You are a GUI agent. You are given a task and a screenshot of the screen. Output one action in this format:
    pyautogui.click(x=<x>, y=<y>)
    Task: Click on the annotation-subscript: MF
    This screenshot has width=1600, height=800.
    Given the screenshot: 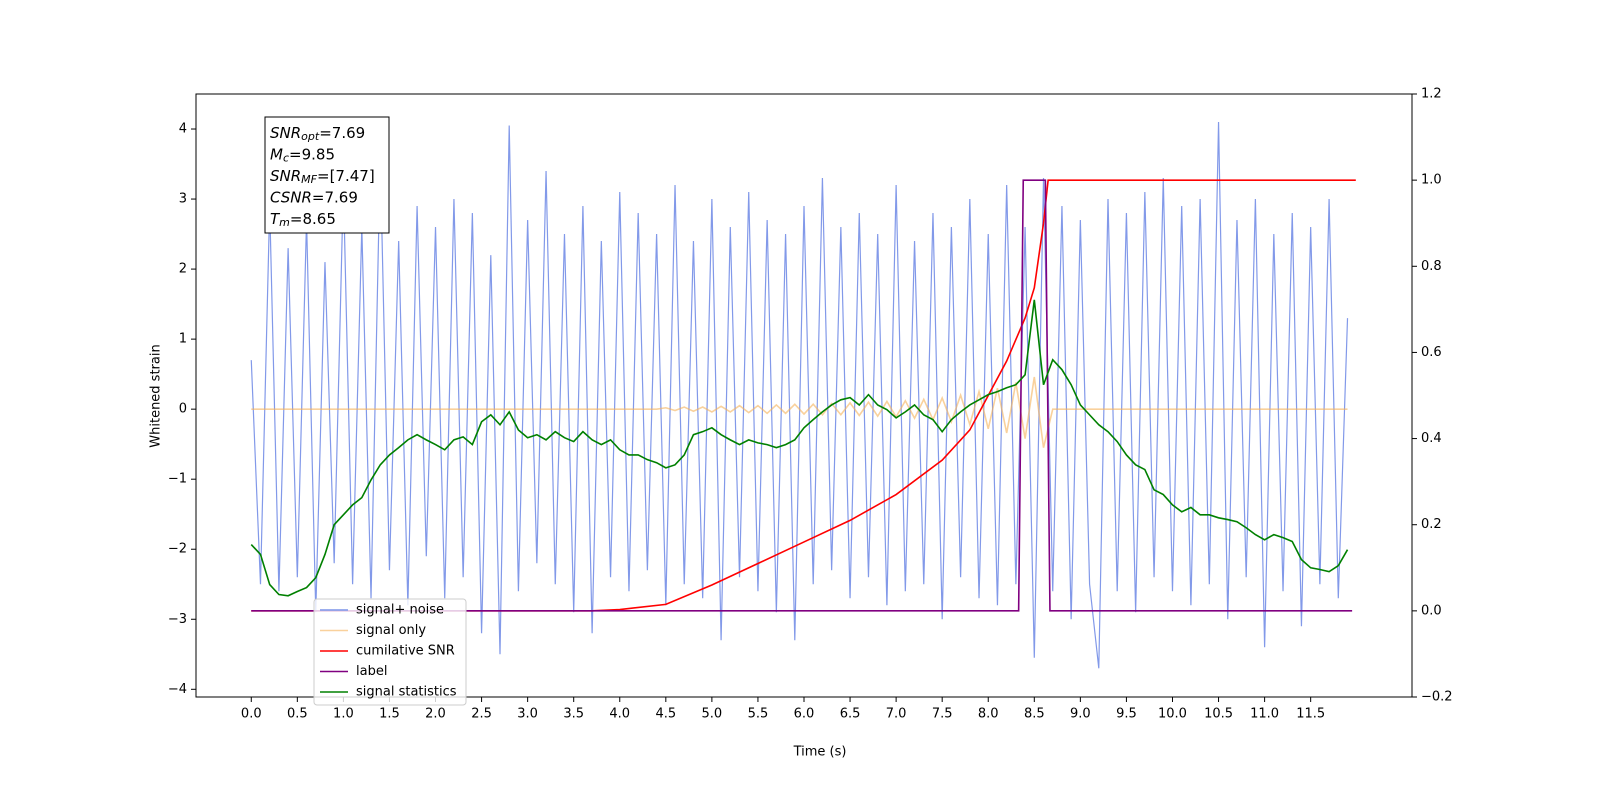 What is the action you would take?
    pyautogui.click(x=309, y=179)
    